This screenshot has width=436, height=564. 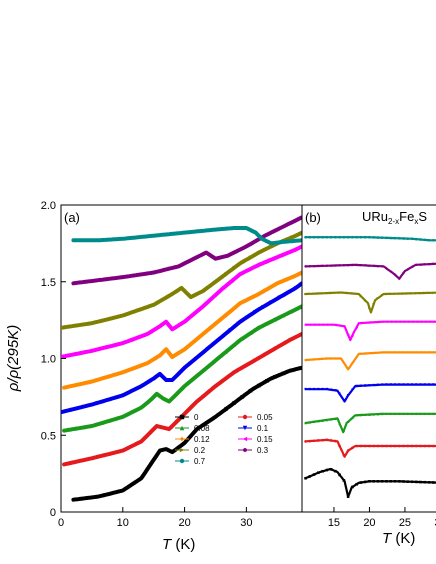 What do you see at coordinates (200, 450) in the screenshot?
I see `legend-label: 0.2` at bounding box center [200, 450].